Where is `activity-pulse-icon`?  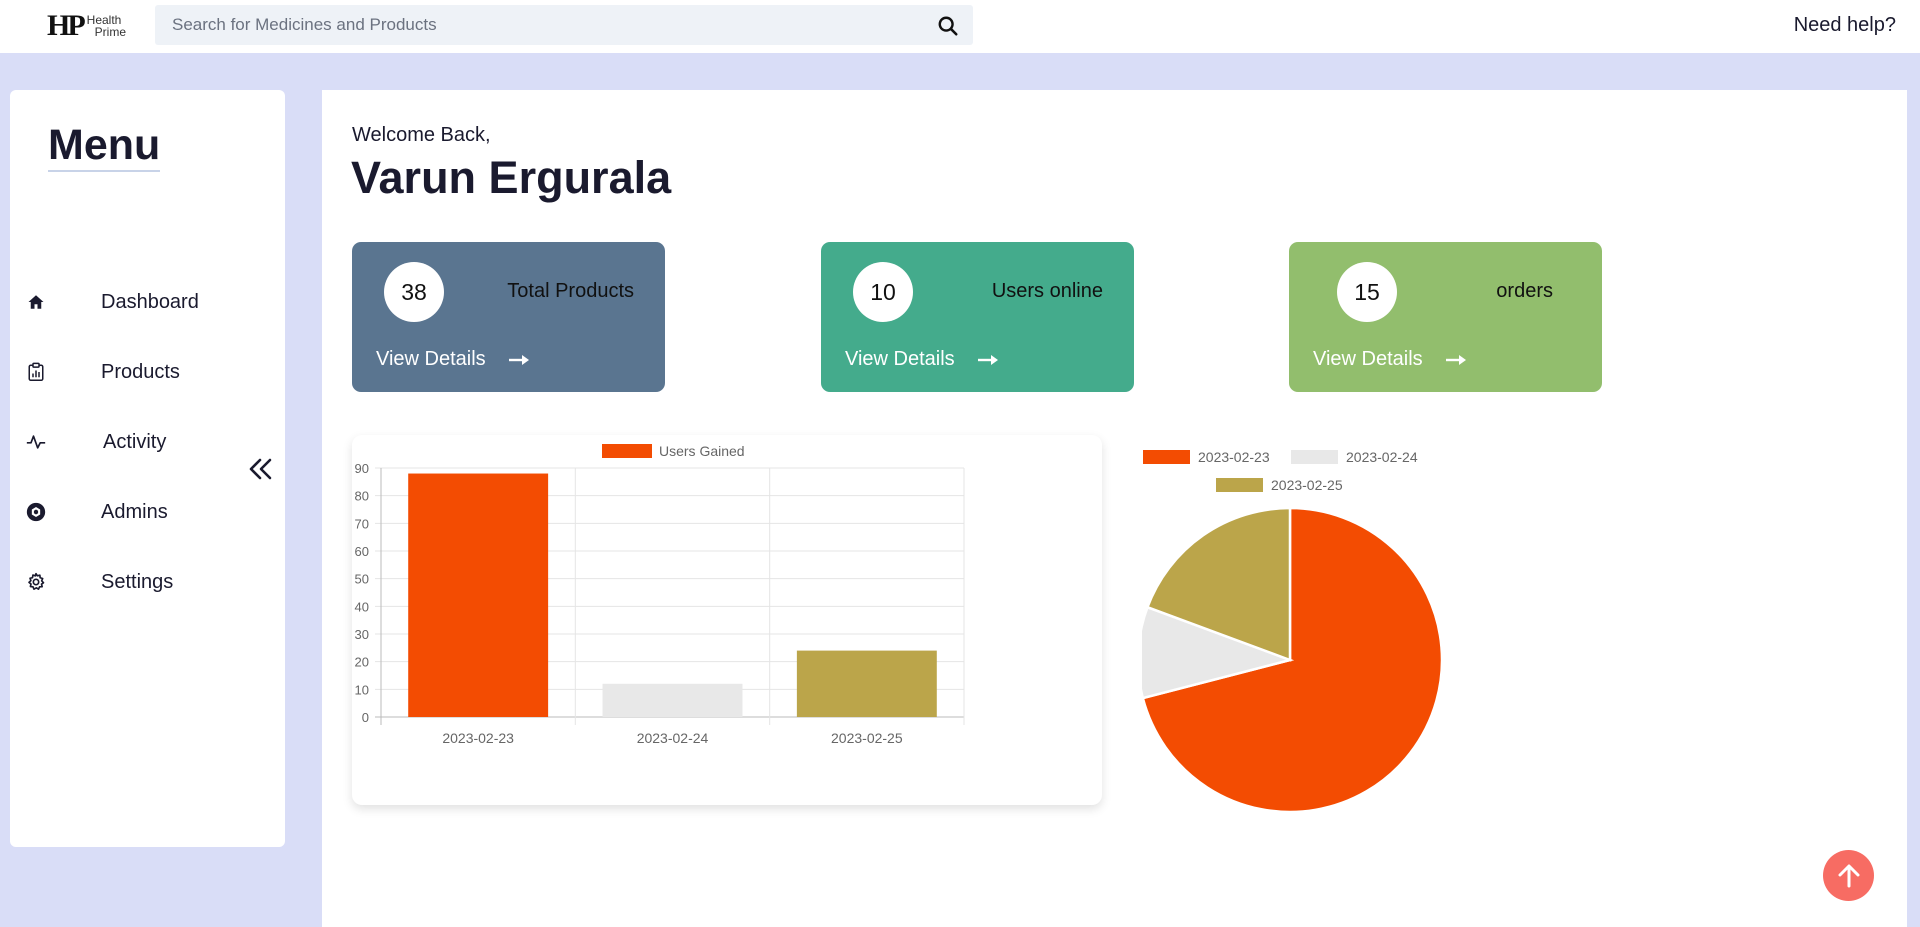 activity-pulse-icon is located at coordinates (36, 442).